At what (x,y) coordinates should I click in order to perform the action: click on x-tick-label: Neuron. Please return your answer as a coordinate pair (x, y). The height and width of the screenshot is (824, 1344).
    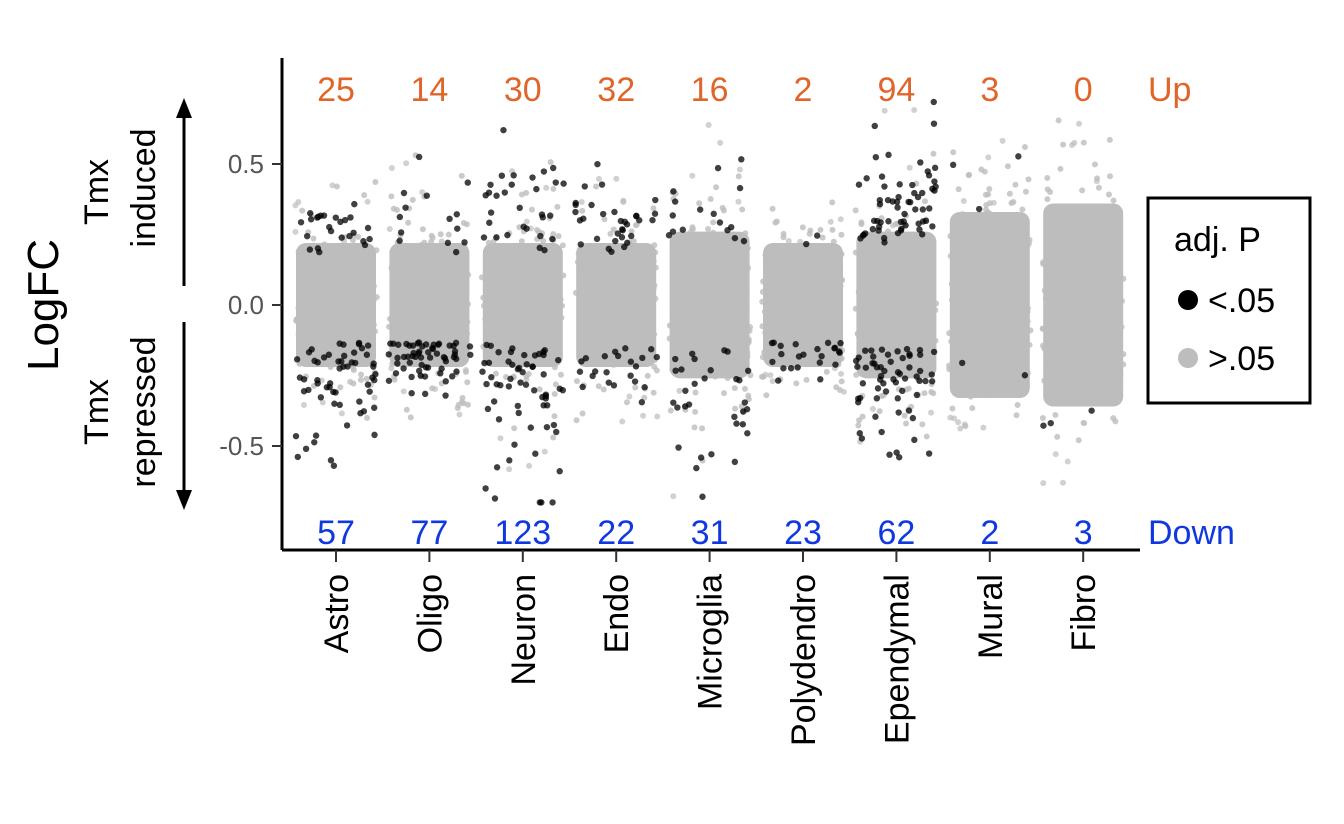
    Looking at the image, I should click on (524, 630).